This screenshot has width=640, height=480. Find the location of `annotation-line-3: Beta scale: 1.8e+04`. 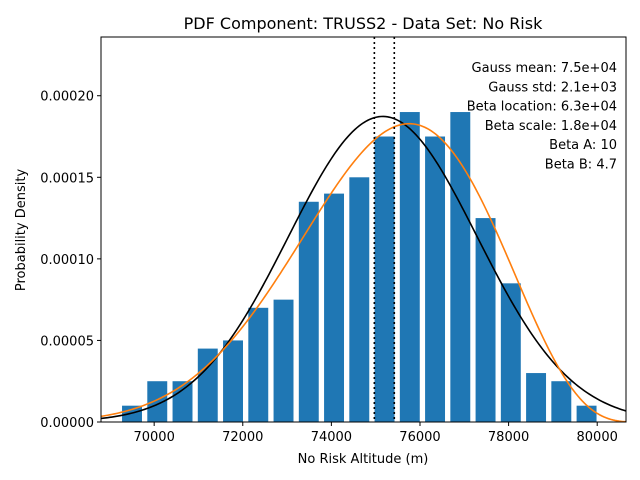

annotation-line-3: Beta scale: 1.8e+04 is located at coordinates (551, 126).